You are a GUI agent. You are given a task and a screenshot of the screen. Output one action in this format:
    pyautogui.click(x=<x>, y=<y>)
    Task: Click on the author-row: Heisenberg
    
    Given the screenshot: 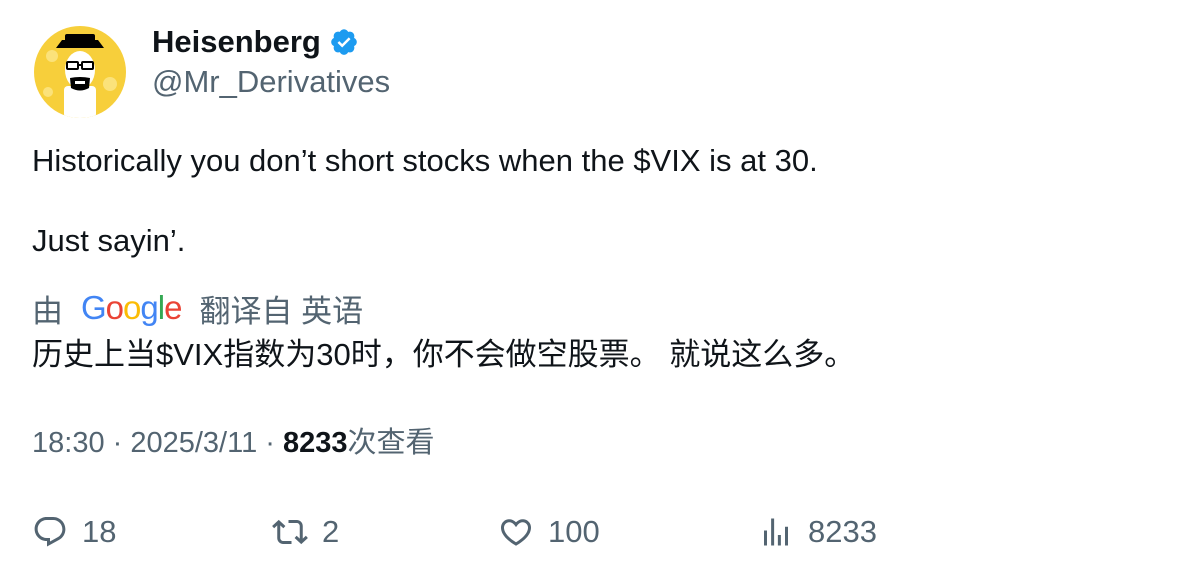 What is the action you would take?
    pyautogui.click(x=255, y=42)
    